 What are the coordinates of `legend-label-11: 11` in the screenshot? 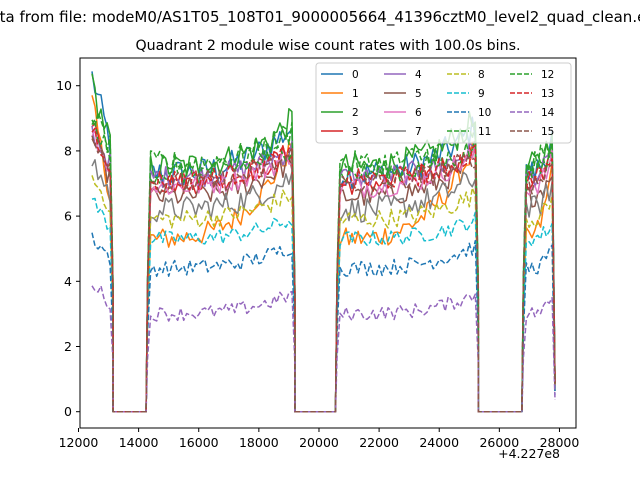 It's located at (484, 132).